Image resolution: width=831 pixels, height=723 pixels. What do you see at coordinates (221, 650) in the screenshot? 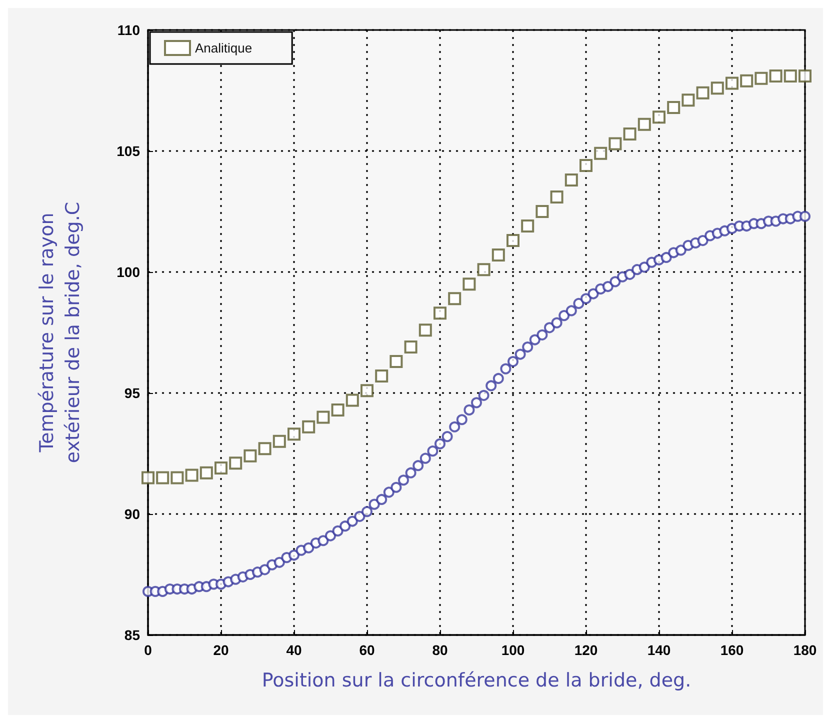
I see `x-tick-label: 20` at bounding box center [221, 650].